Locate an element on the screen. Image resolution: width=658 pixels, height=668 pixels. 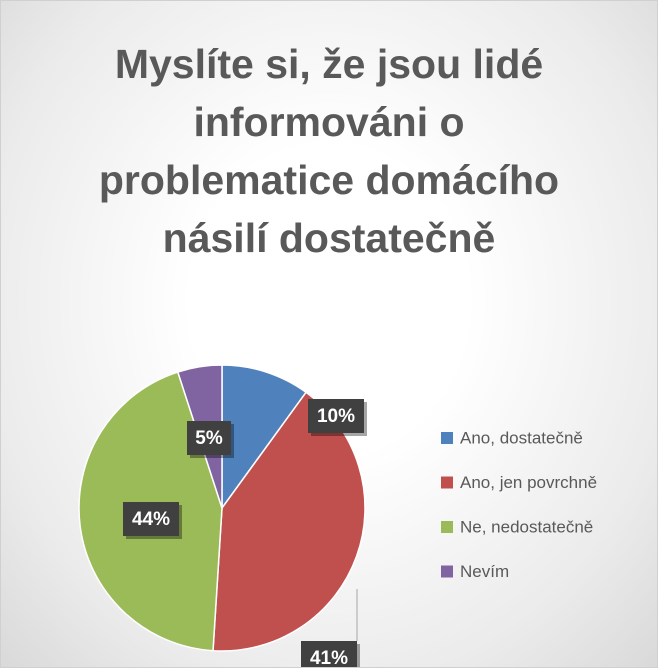
data-label: 10% is located at coordinates (336, 416).